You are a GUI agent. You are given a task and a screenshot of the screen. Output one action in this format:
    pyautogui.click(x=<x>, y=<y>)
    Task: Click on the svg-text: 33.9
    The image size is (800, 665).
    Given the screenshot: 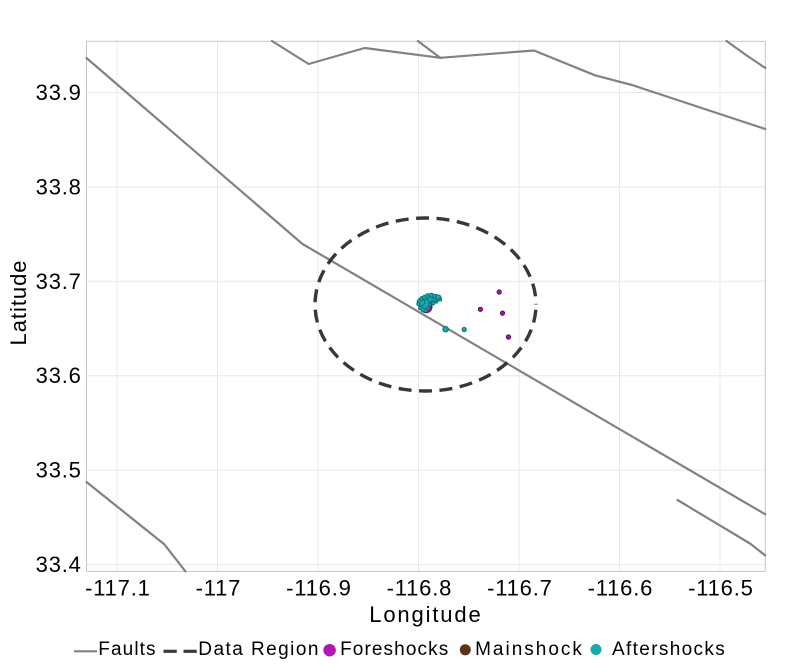 What is the action you would take?
    pyautogui.click(x=59, y=92)
    